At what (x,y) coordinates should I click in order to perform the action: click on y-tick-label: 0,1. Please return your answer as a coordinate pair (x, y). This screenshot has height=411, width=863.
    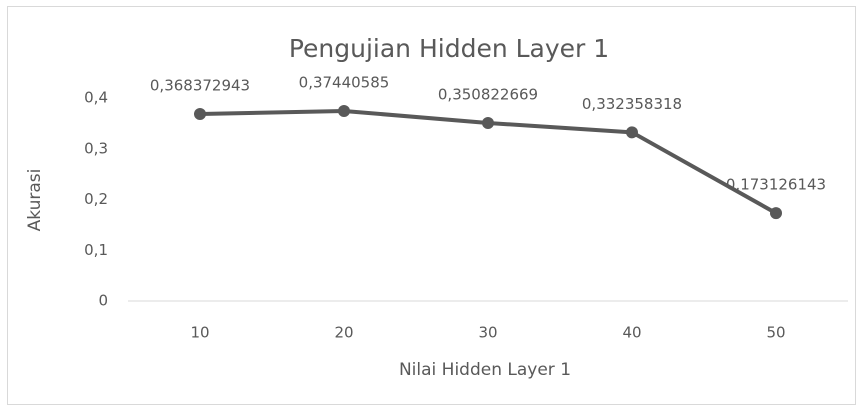
    Looking at the image, I should click on (96, 250).